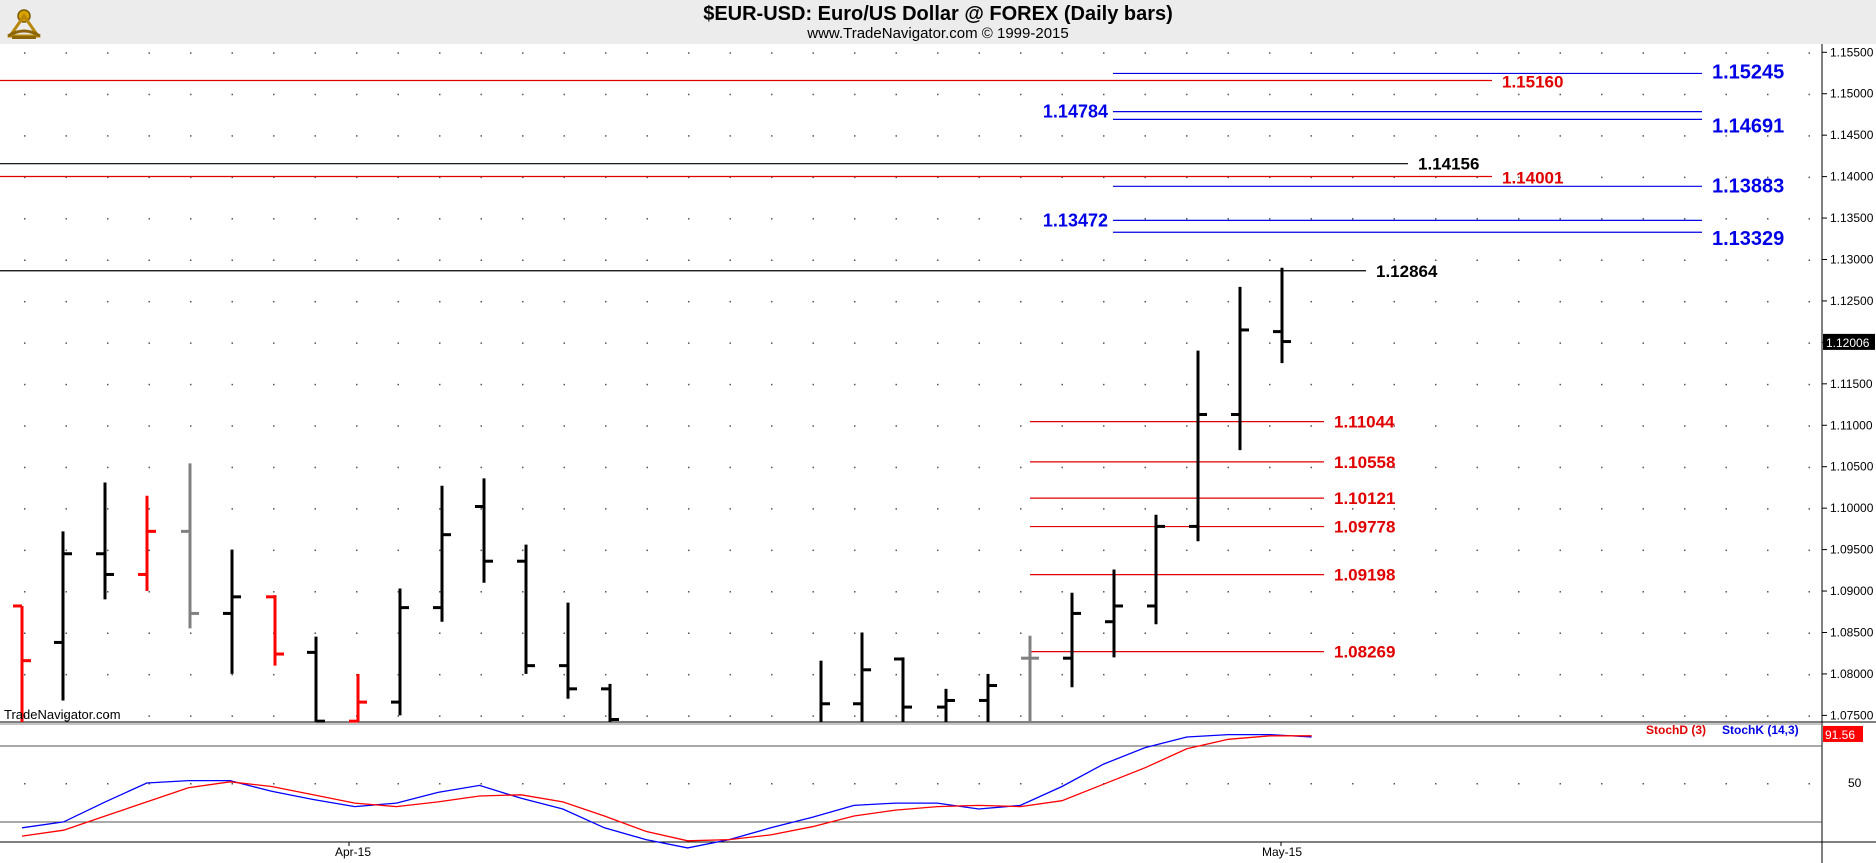 This screenshot has width=1876, height=863. I want to click on chart-subtitle: www.TradeNavigator.com © 1999-2015, so click(938, 33).